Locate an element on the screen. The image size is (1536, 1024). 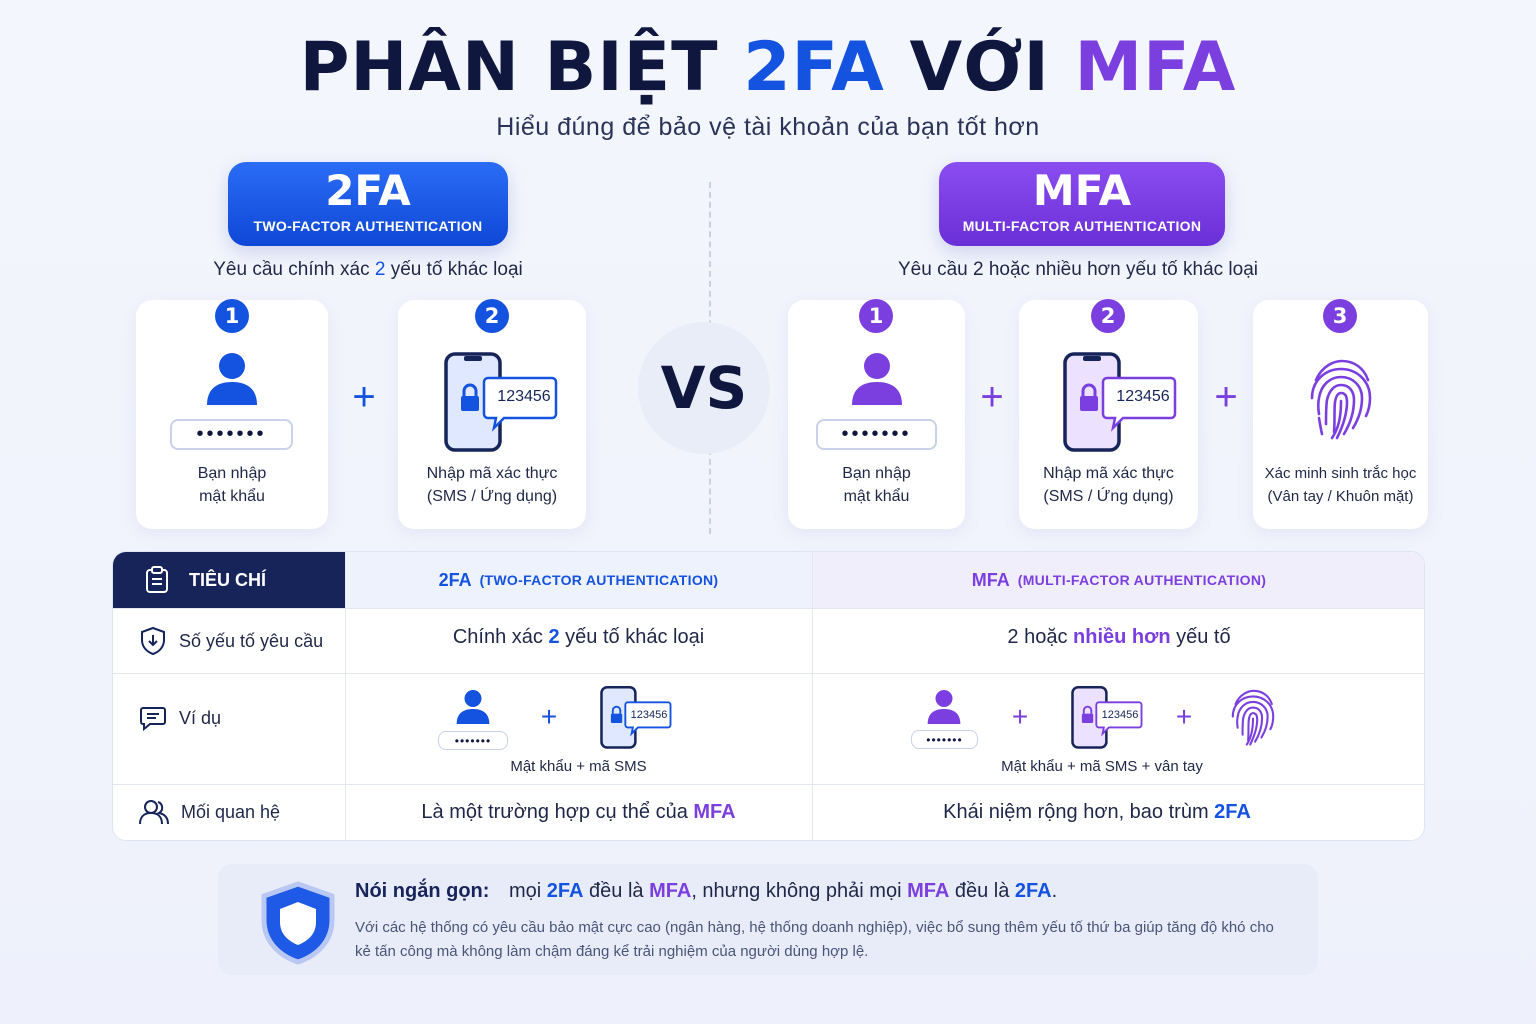
badge-mfa: MFA MULTI-FACTOR AUTHENTICATION is located at coordinates (1082, 204).